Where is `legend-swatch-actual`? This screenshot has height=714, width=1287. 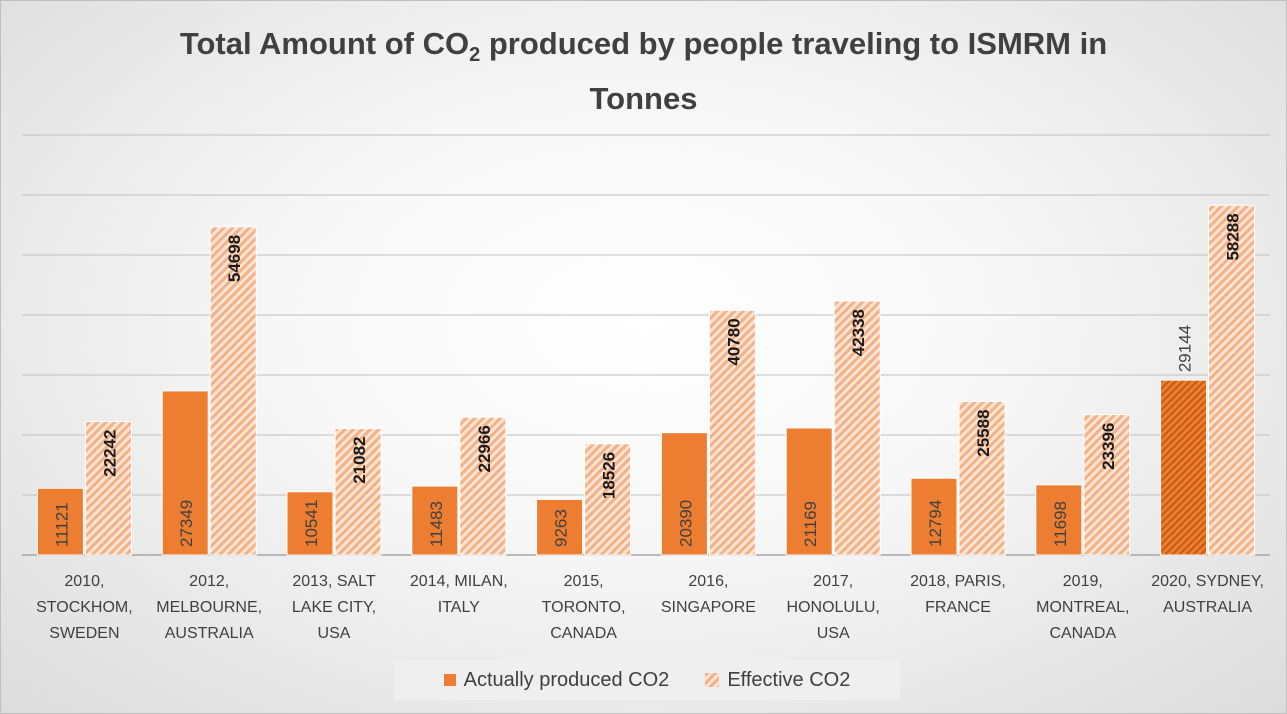
legend-swatch-actual is located at coordinates (449, 680).